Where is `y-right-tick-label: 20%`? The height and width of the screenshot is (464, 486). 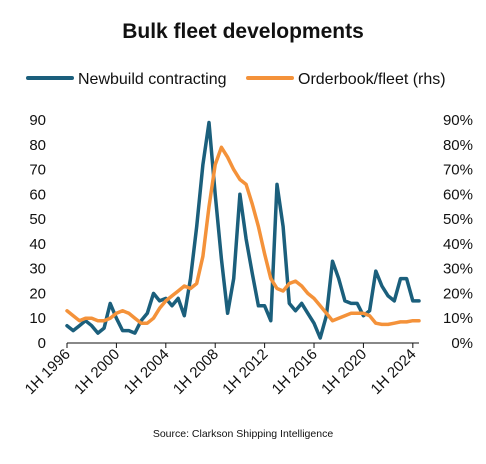 y-right-tick-label: 20% is located at coordinates (458, 293).